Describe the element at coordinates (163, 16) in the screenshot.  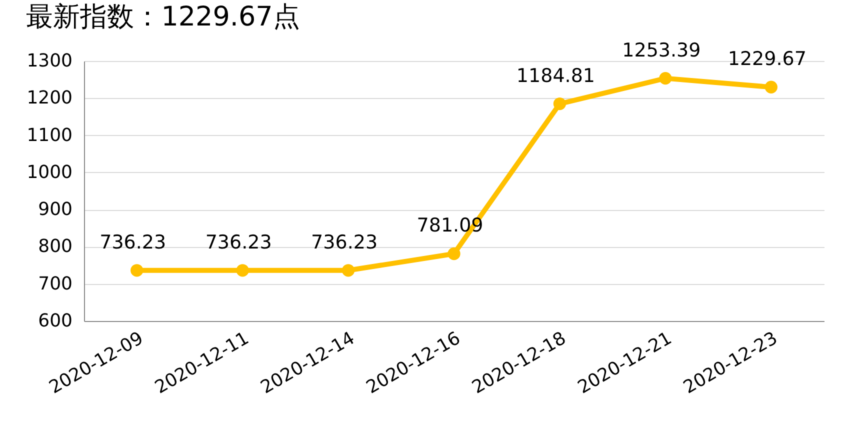
I see `chart-title: 最新指数：1229.67点` at that location.